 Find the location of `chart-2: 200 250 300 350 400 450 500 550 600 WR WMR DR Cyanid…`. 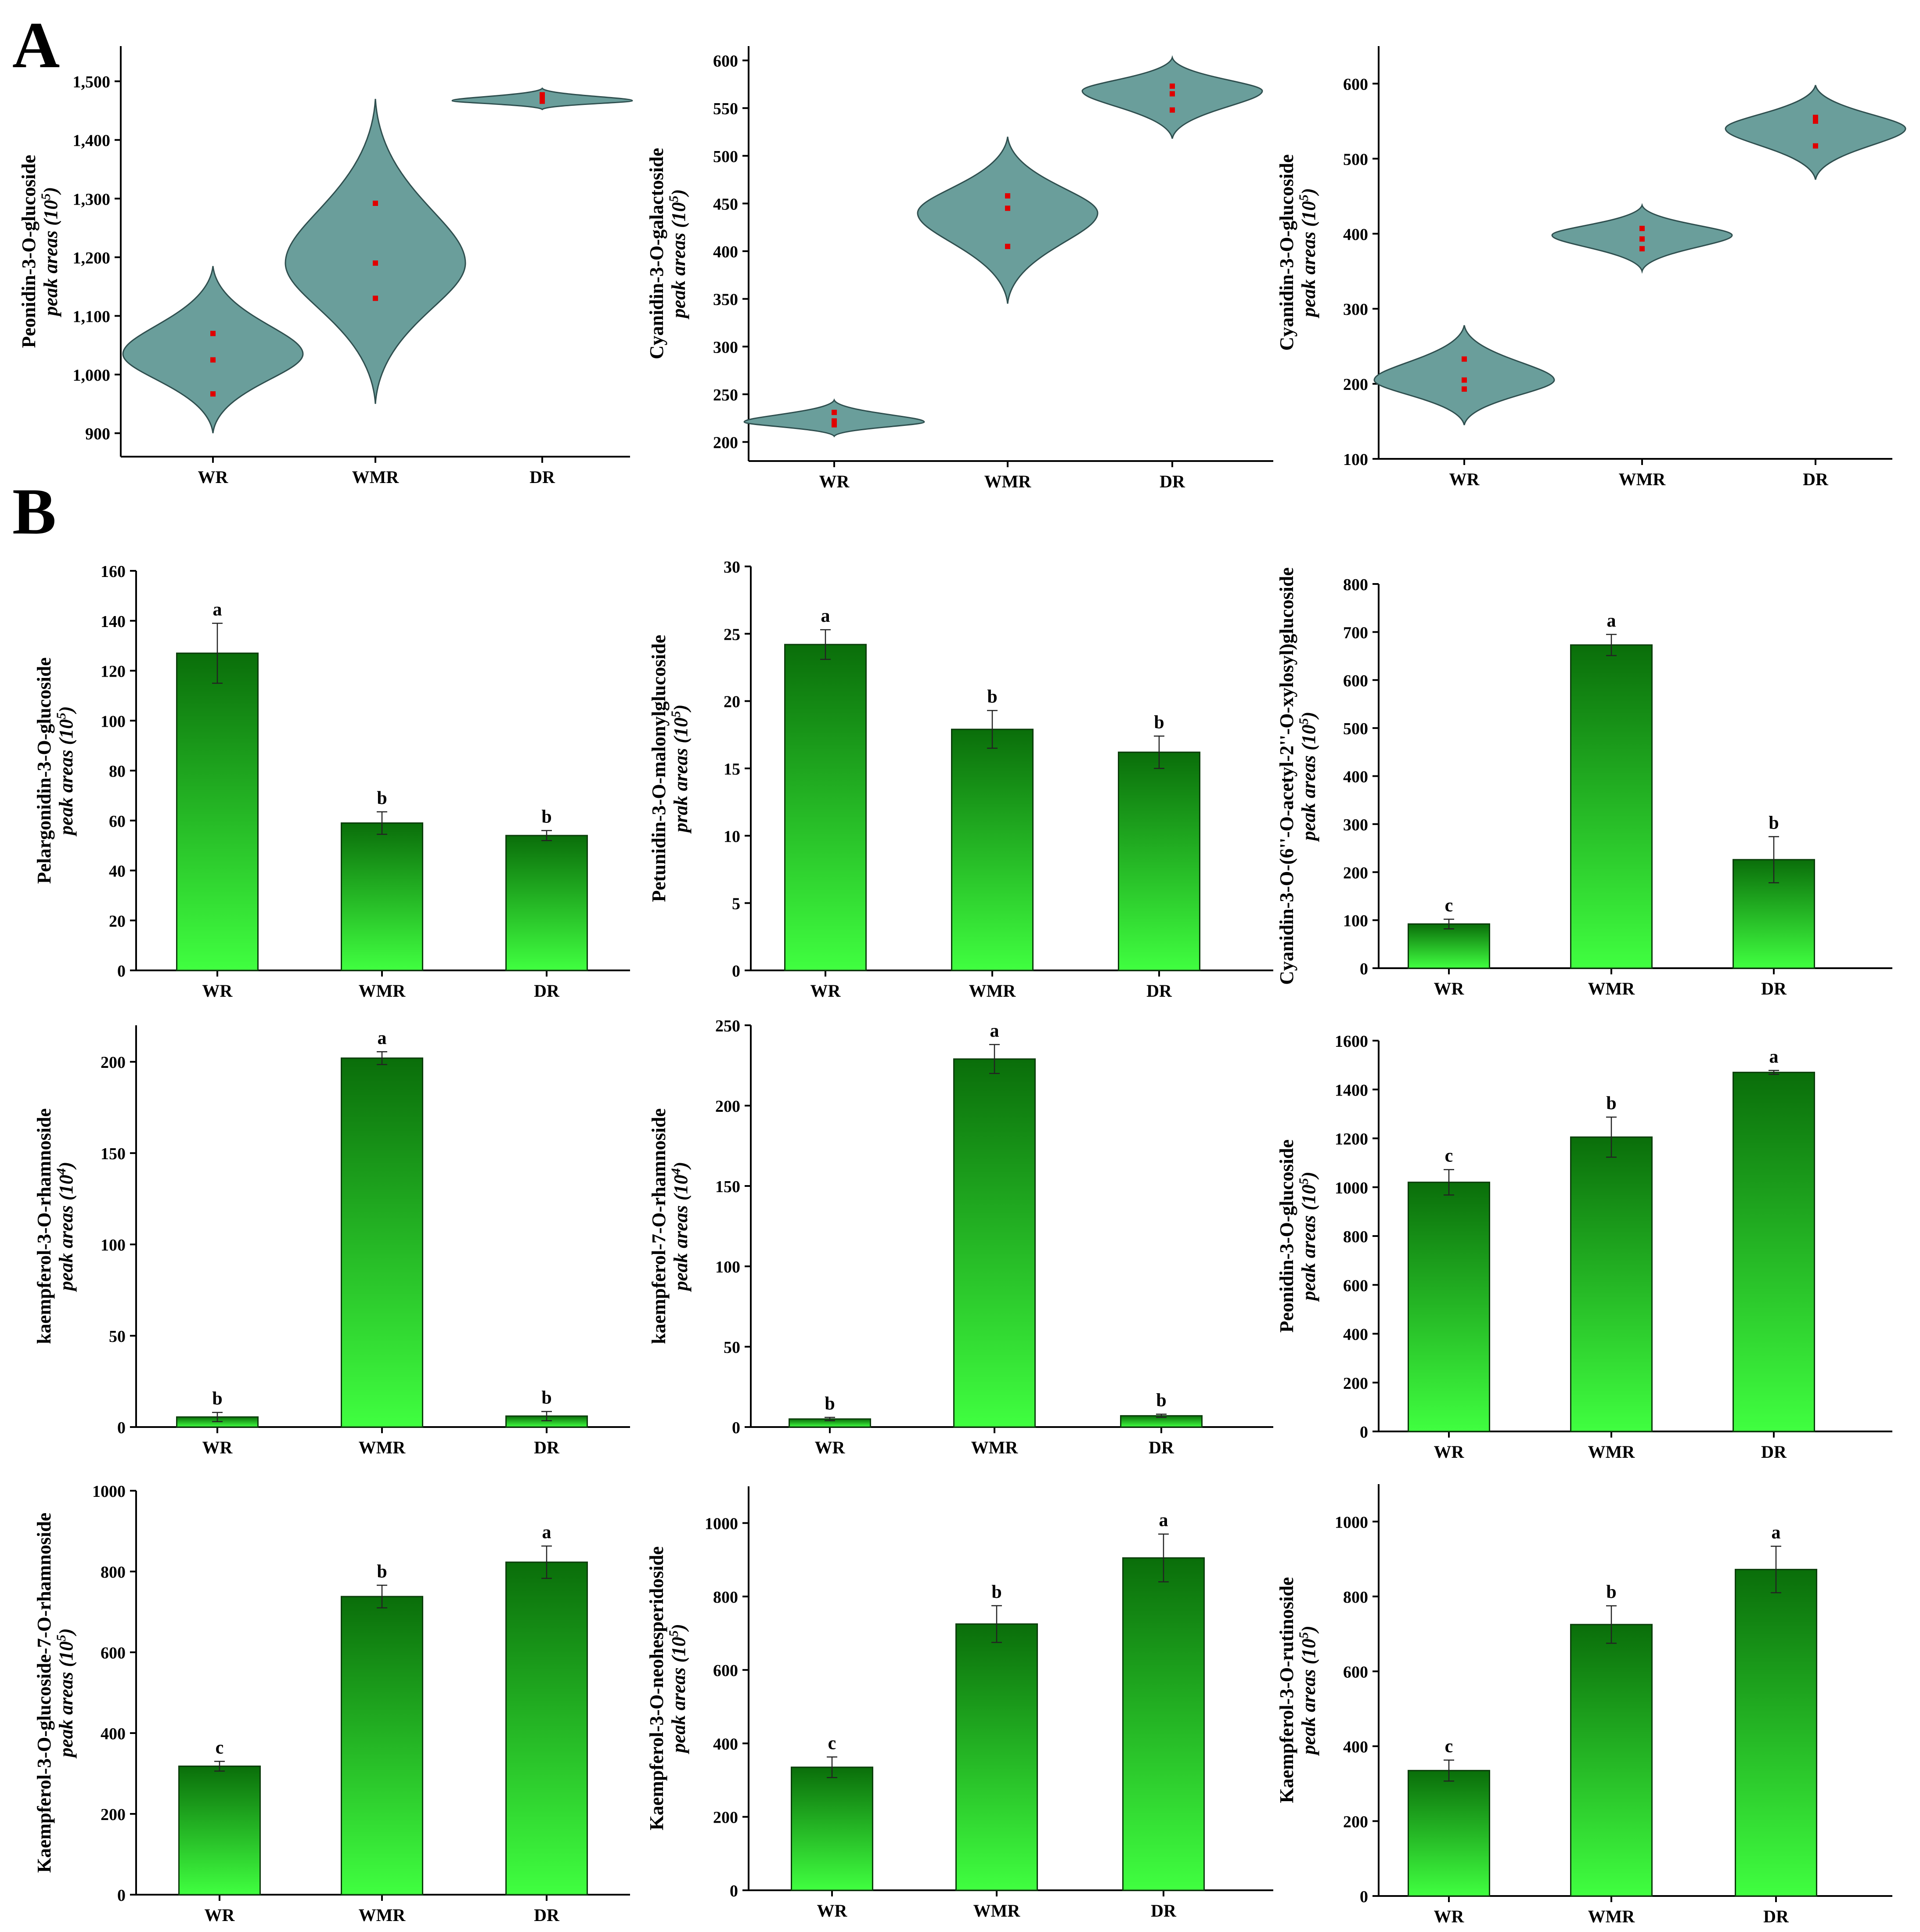

chart-2: 200 250 300 350 400 450 500 550 600 WR WMR DR Cyanid… is located at coordinates (959, 268).